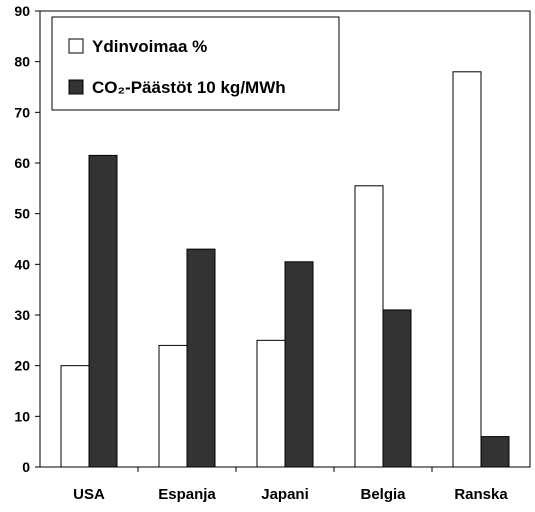 The width and height of the screenshot is (535, 512). I want to click on y-tick-label: 90, so click(22, 11).